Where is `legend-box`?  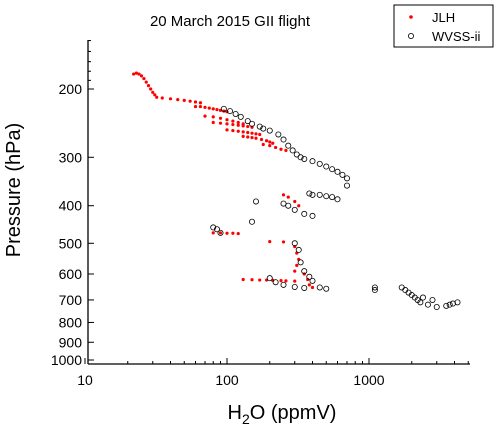
legend-box is located at coordinates (443, 26).